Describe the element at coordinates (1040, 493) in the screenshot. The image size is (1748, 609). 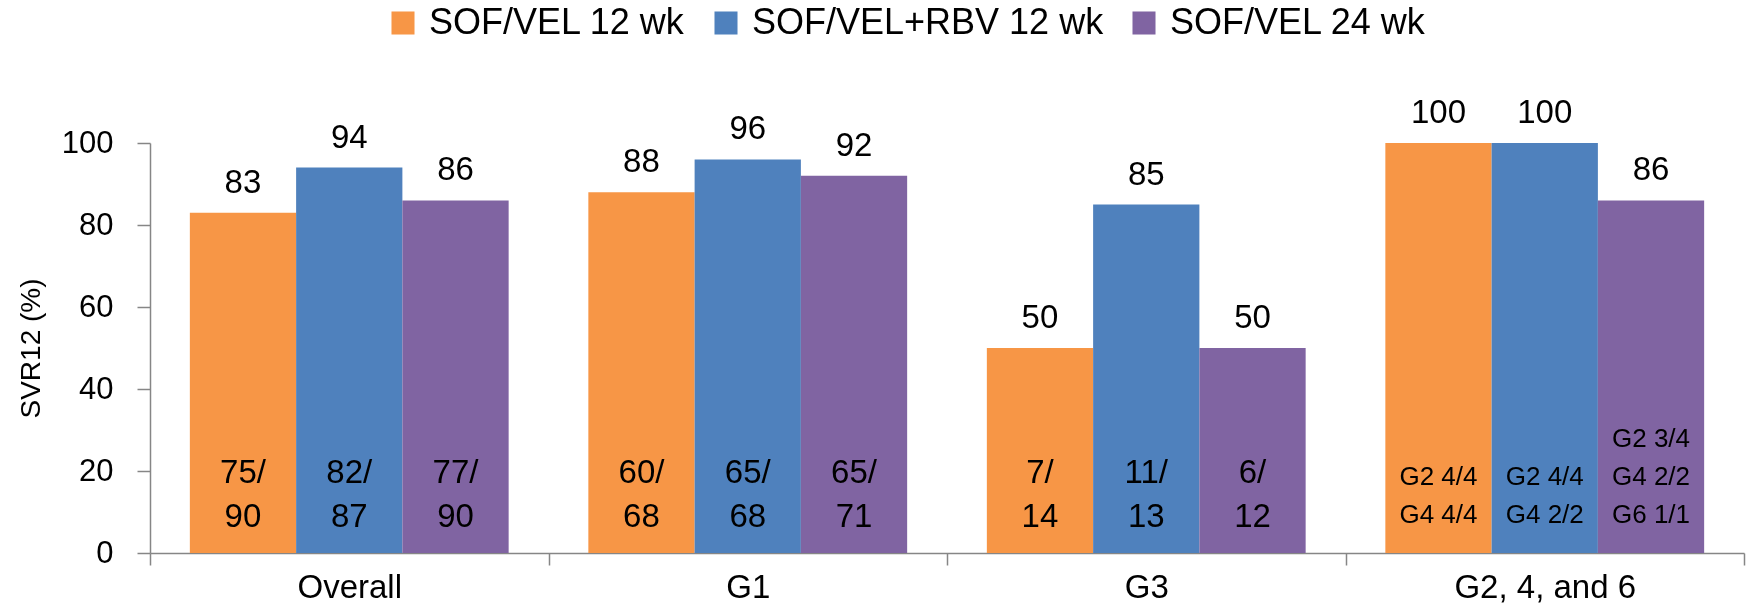
I see `annotation: 7/ 14` at that location.